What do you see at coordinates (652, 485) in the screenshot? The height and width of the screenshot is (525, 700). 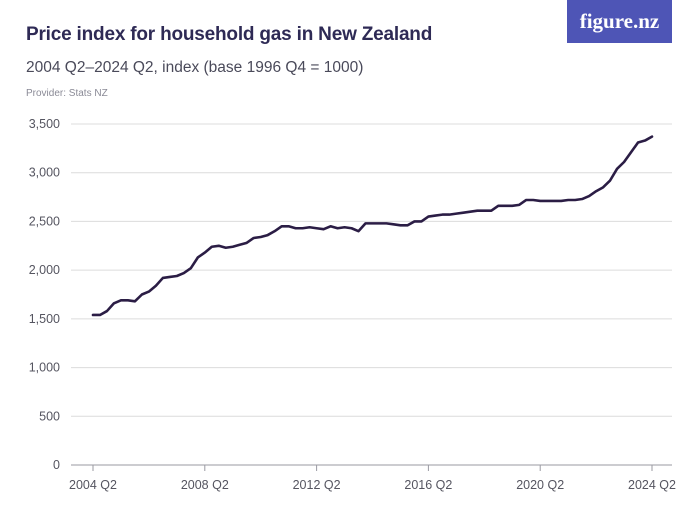 I see `x-tick-label: 2024 Q2` at bounding box center [652, 485].